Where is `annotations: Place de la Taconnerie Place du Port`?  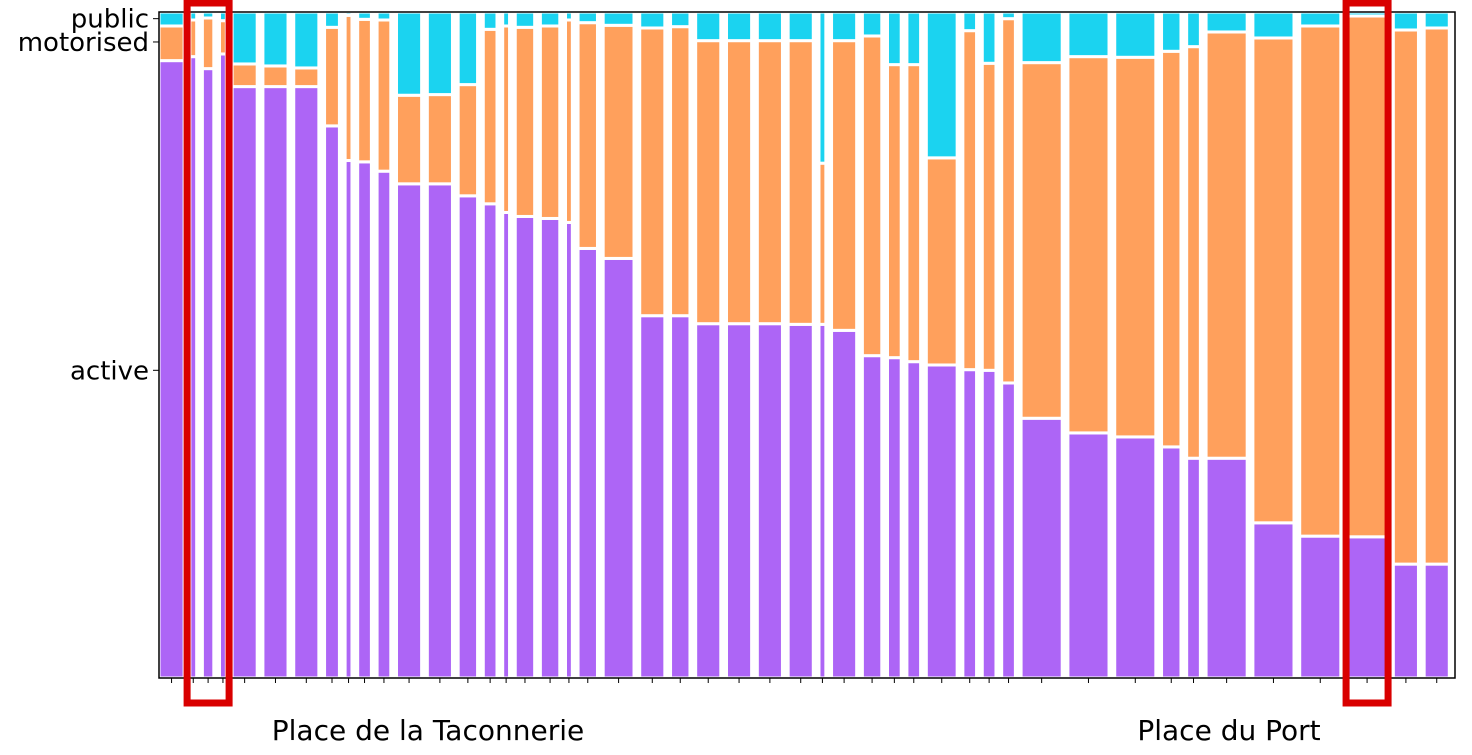
annotations: Place de la Taconnerie Place du Port is located at coordinates (796, 730).